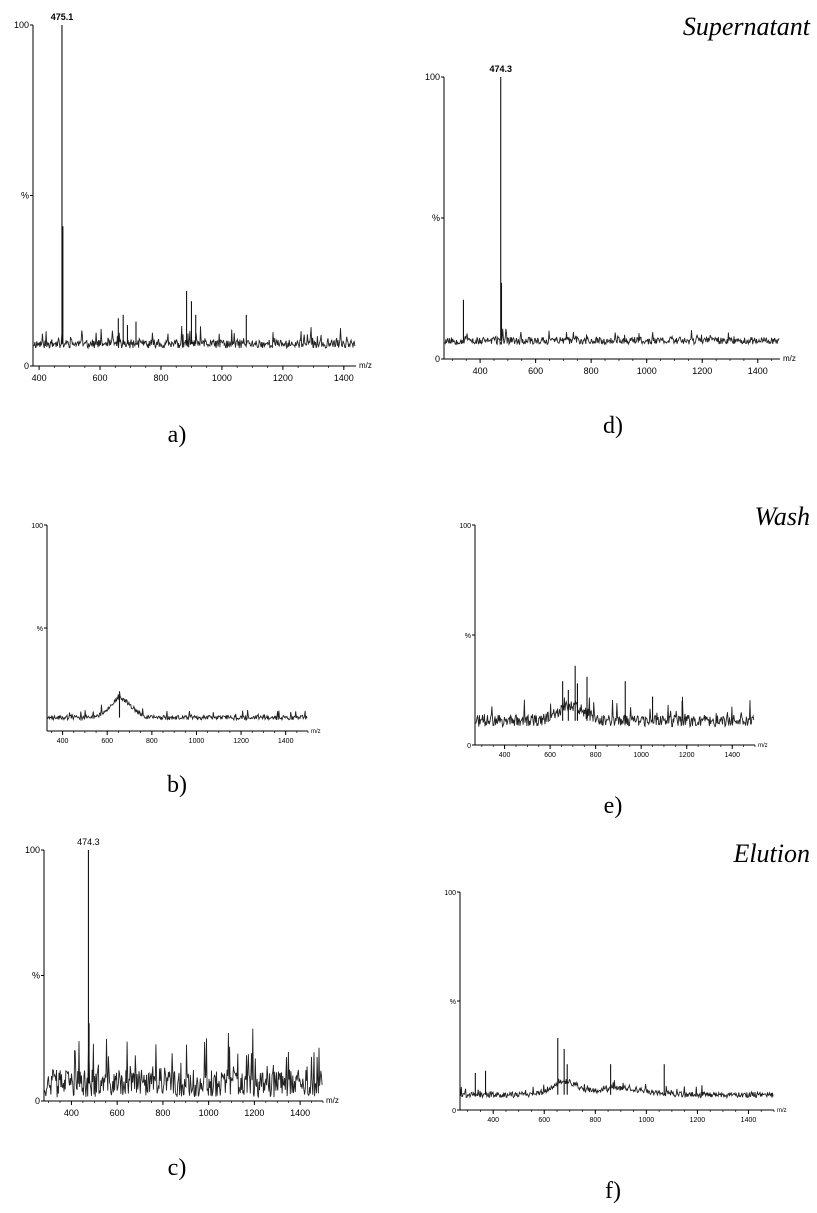 Image resolution: width=817 pixels, height=1213 pixels. What do you see at coordinates (71, 1113) in the screenshot?
I see `x-tick-label-c-0: 400` at bounding box center [71, 1113].